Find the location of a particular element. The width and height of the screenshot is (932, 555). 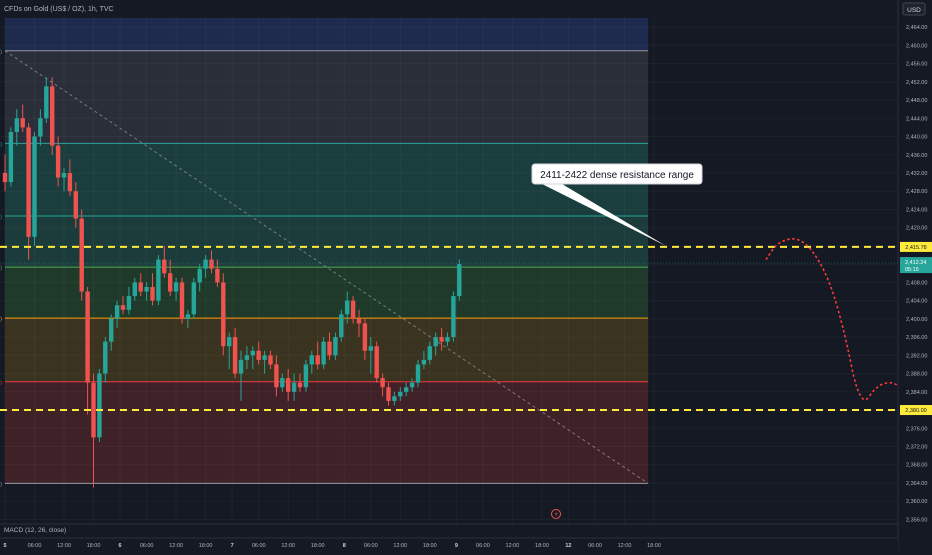

projection-layer is located at coordinates (848, 374).